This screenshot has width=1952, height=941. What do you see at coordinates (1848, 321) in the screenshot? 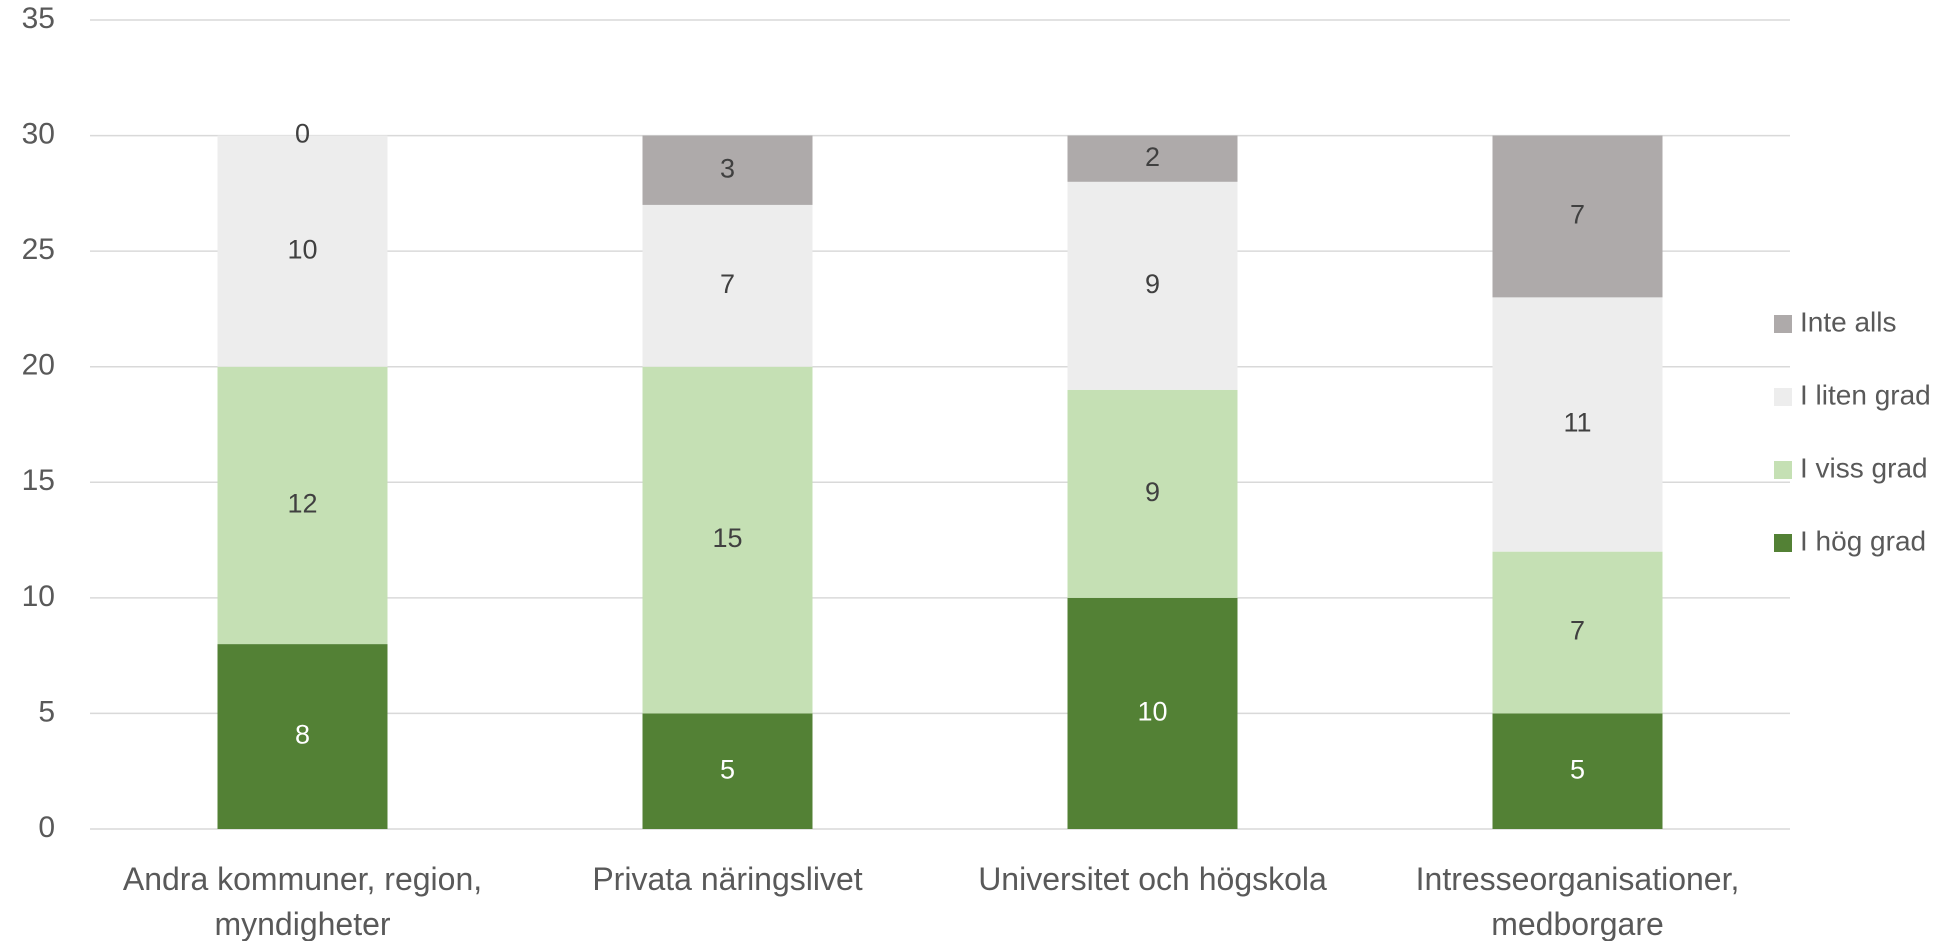
I see `legend-label: Inte alls` at bounding box center [1848, 321].